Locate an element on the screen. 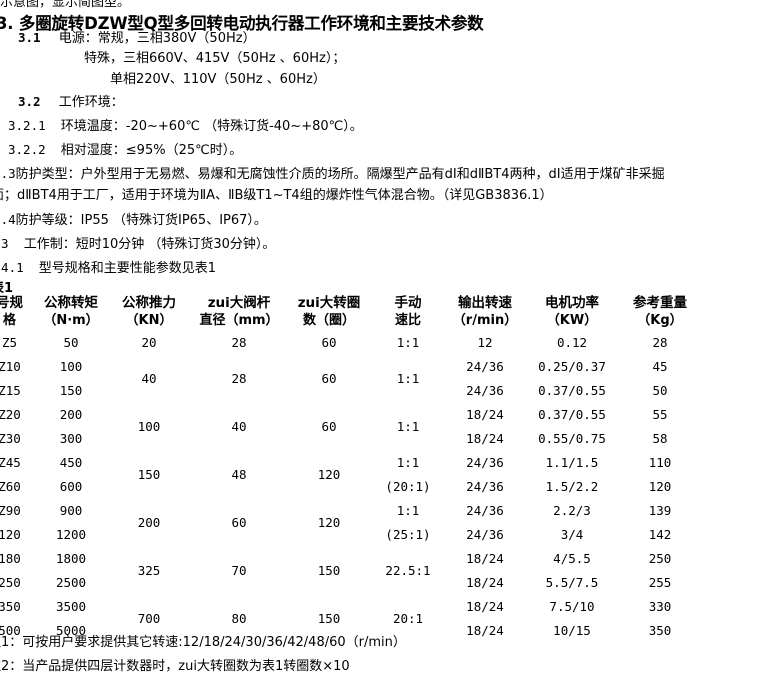 The image size is (765, 674). header-line1: 参考重量 is located at coordinates (660, 303).